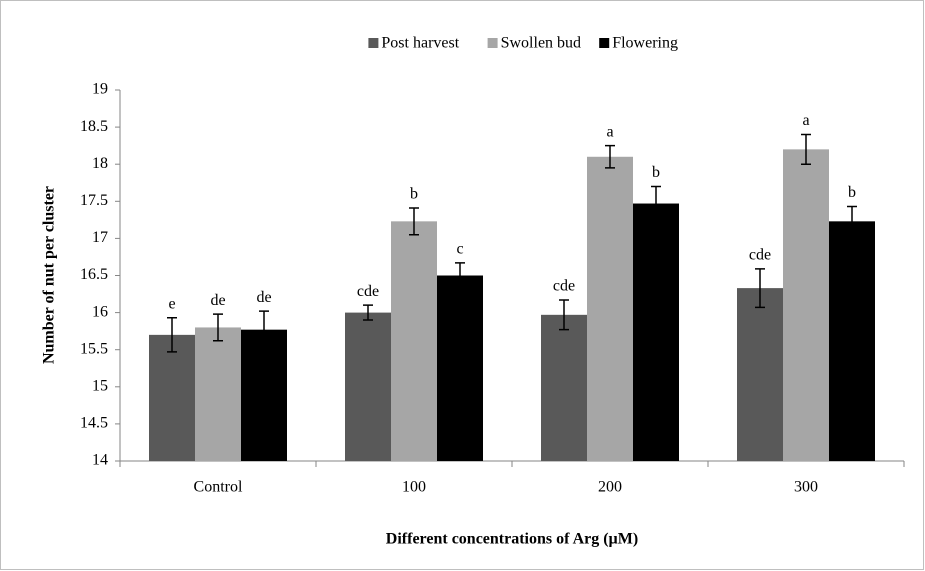 The image size is (925, 571). I want to click on y-axis-label: Number of nut per cluster, so click(49, 275).